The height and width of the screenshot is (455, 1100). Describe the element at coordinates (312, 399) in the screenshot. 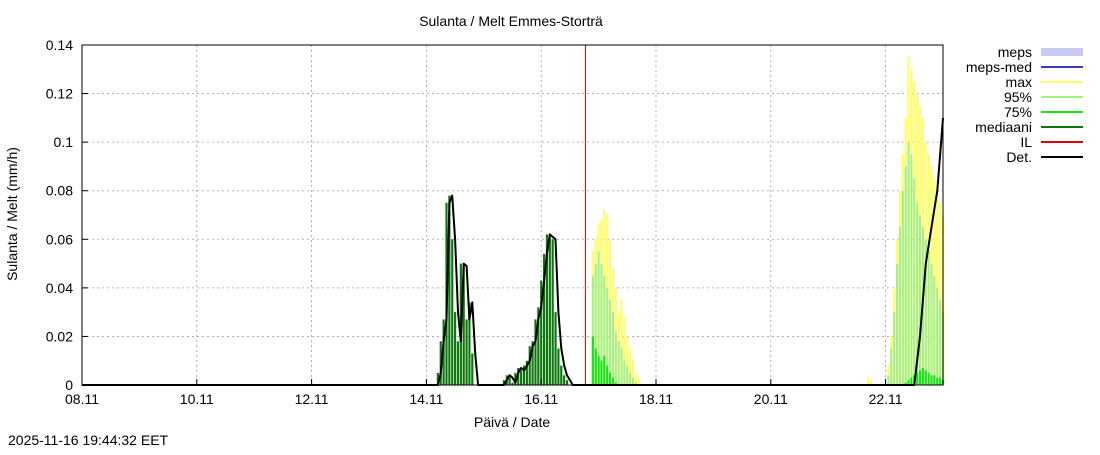

I see `x-tick-label: 12.11` at that location.